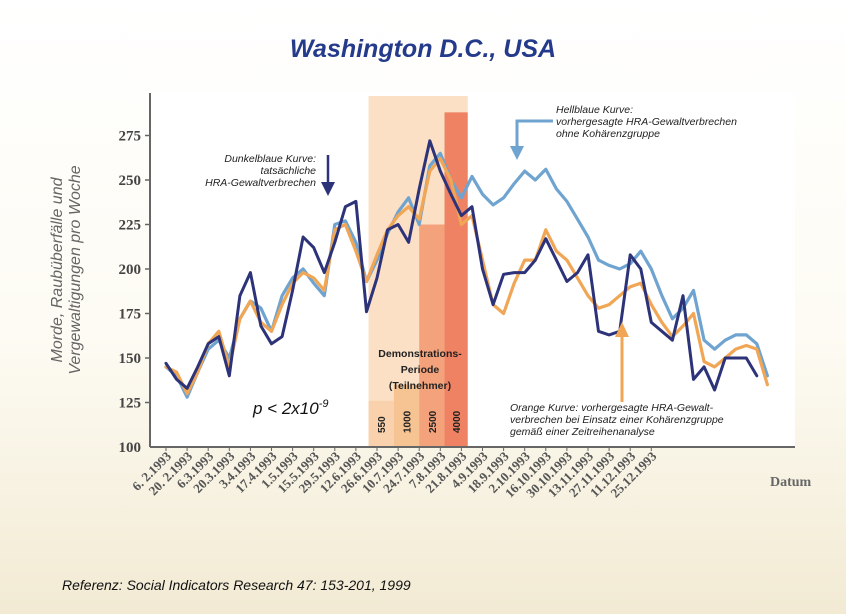 The height and width of the screenshot is (614, 846). What do you see at coordinates (57, 269) in the screenshot?
I see `y-axis-label-line1: Morde, Raubüberfälle und` at bounding box center [57, 269].